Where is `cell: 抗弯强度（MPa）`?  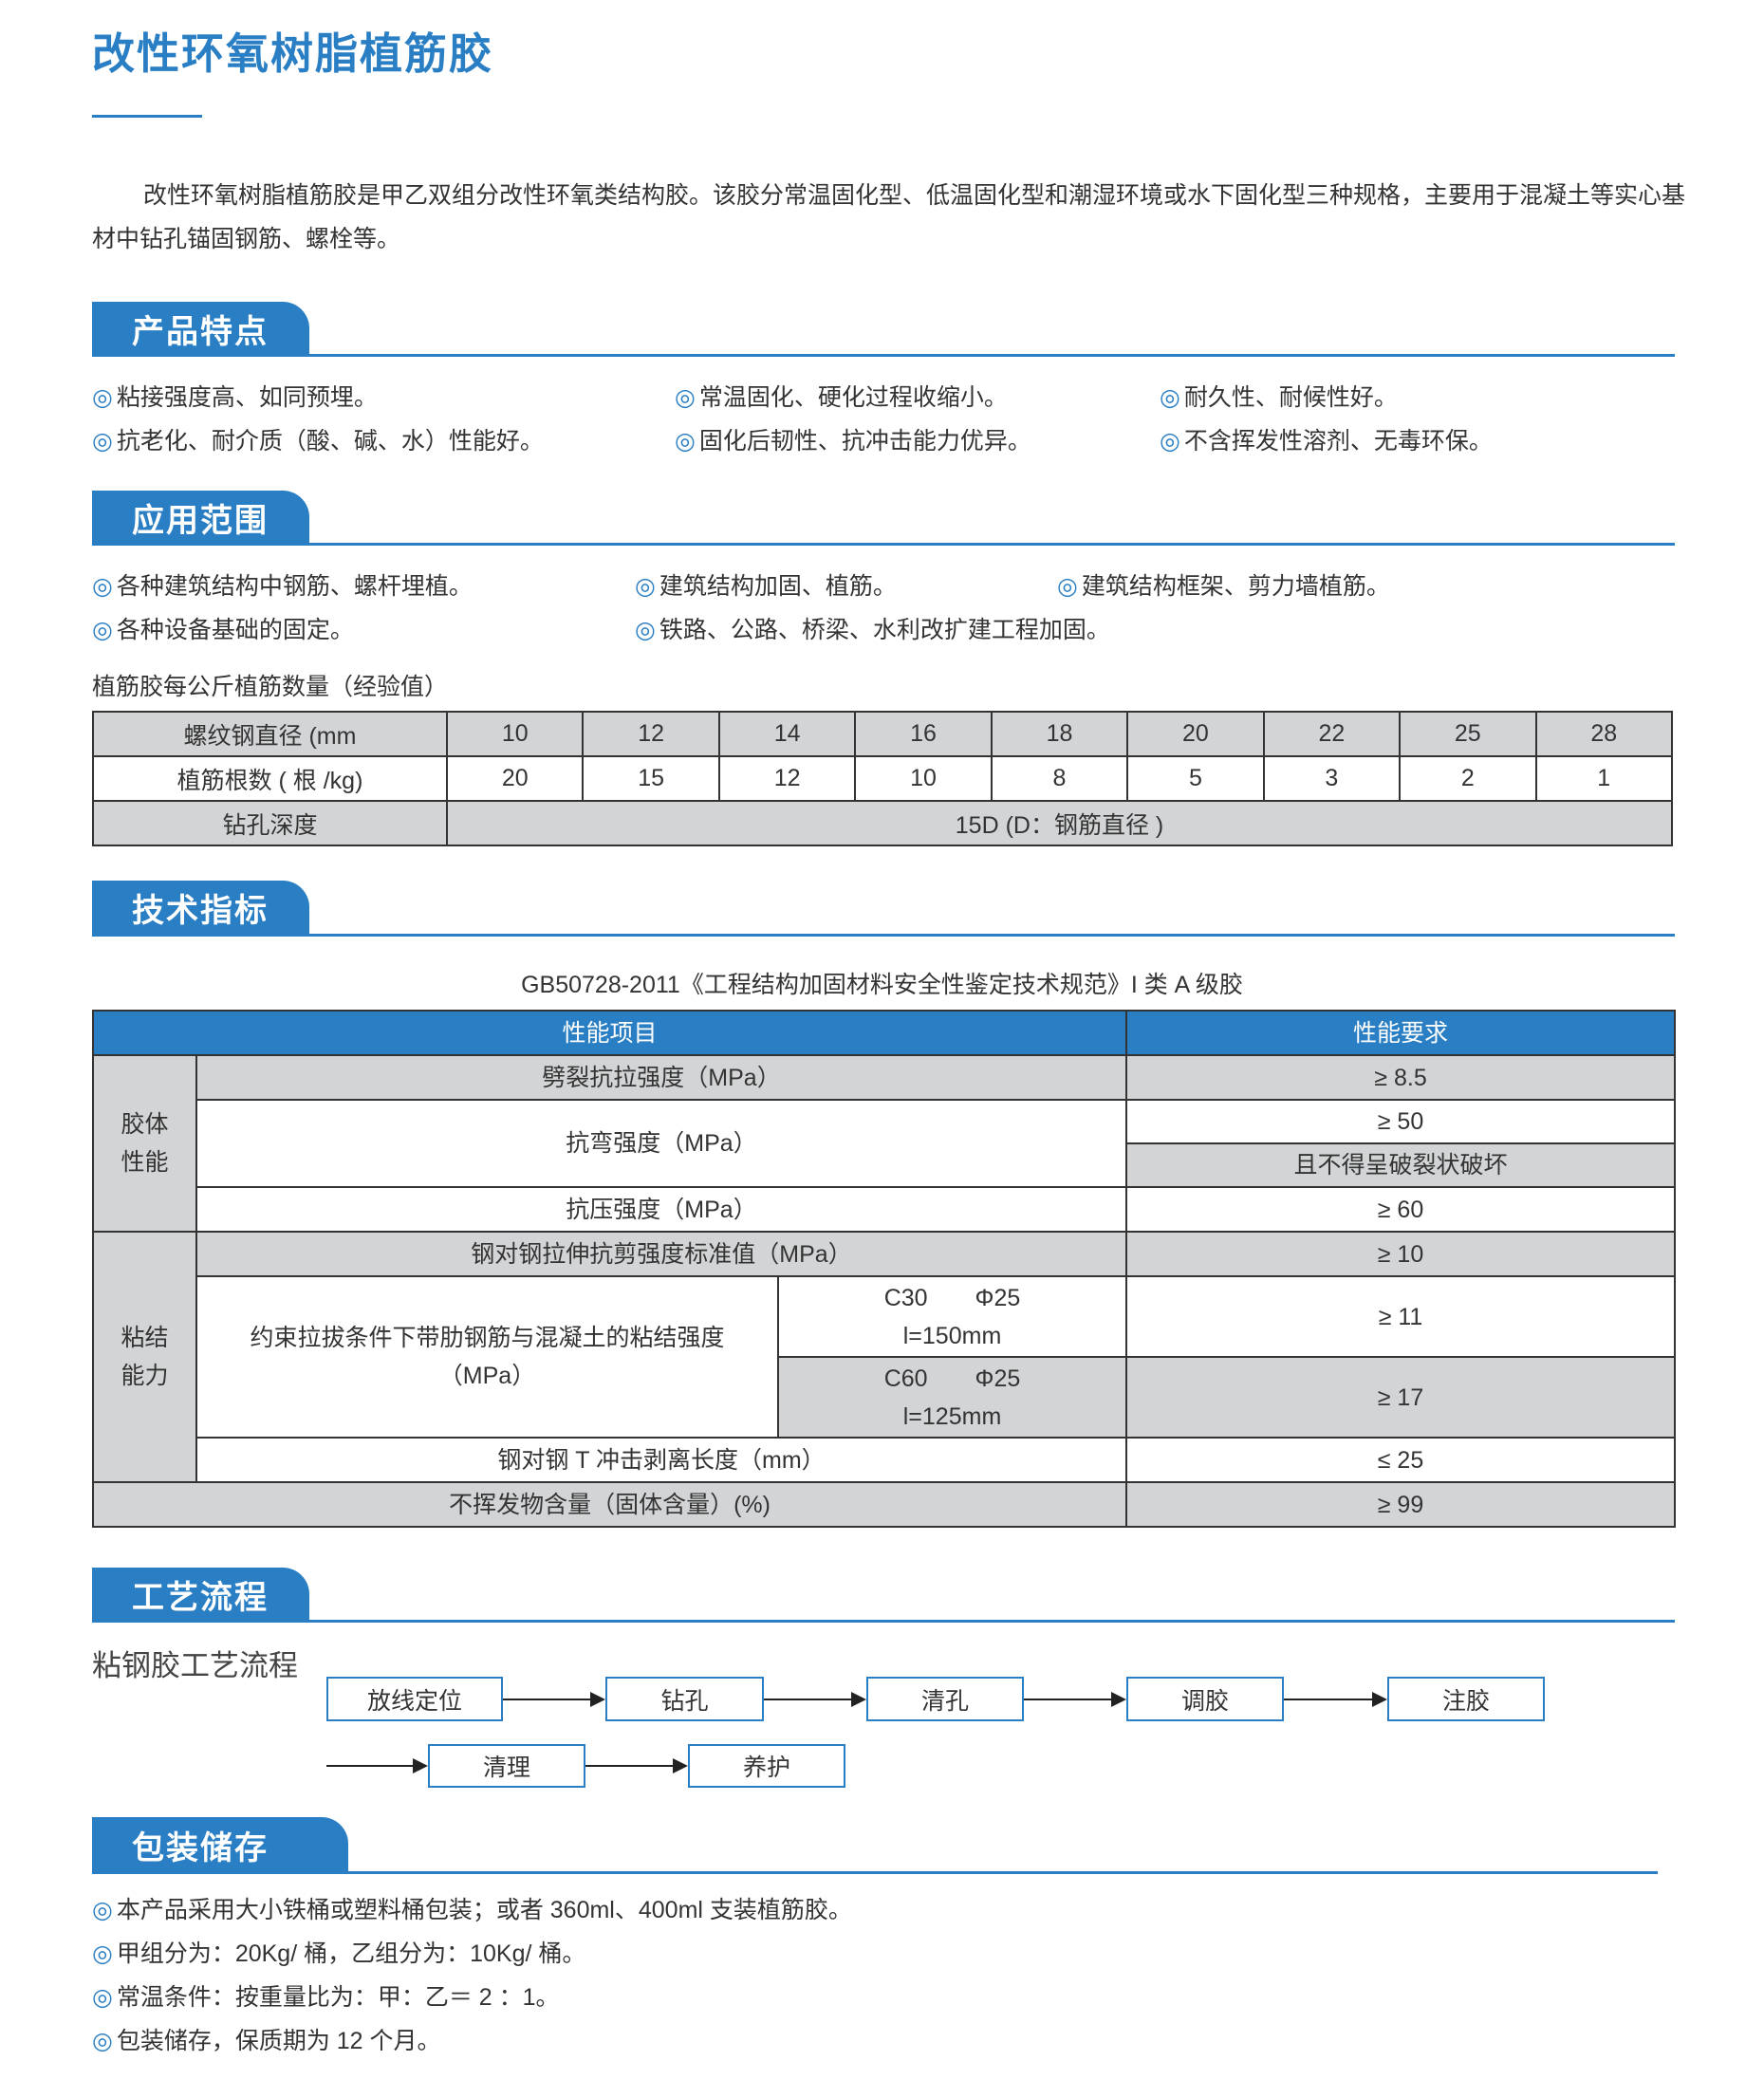
cell: 抗弯强度（MPa） is located at coordinates (661, 1143).